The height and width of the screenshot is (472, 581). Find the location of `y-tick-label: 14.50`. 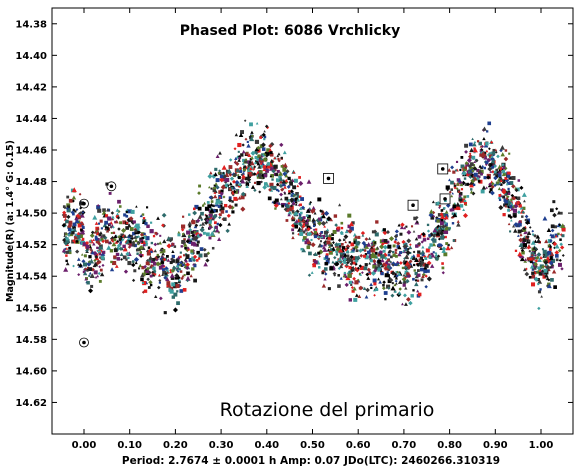

y-tick-label: 14.50 is located at coordinates (31, 214).